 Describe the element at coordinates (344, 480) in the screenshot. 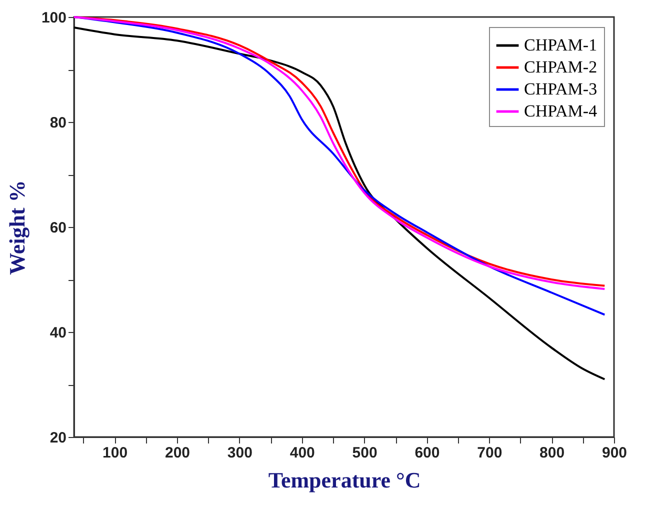

I see `x-axis-title: Temperature °C` at that location.